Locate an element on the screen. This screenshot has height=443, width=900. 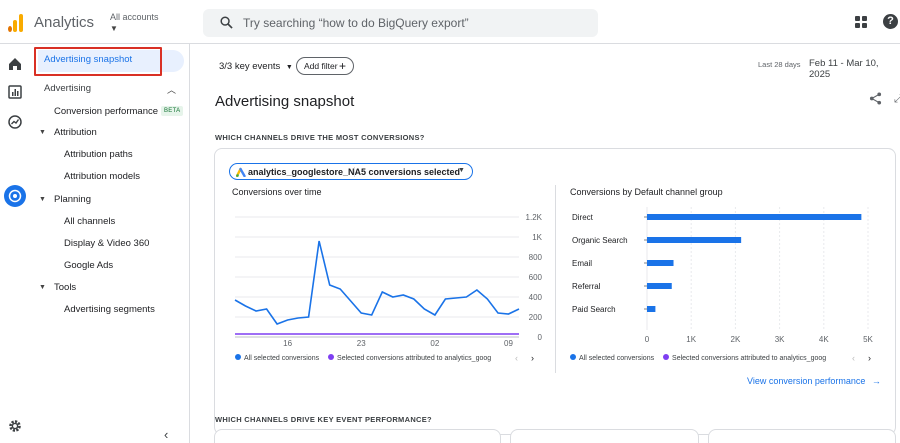
sidebar-item-advertising-snapshot: Advertising snapshot is located at coordinates (109, 61).